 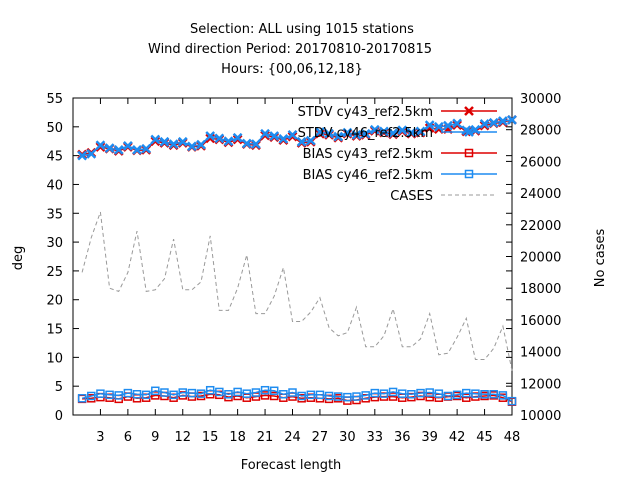 I want to click on title-line-3: Hours: {00,06,12,18}, so click(x=292, y=69).